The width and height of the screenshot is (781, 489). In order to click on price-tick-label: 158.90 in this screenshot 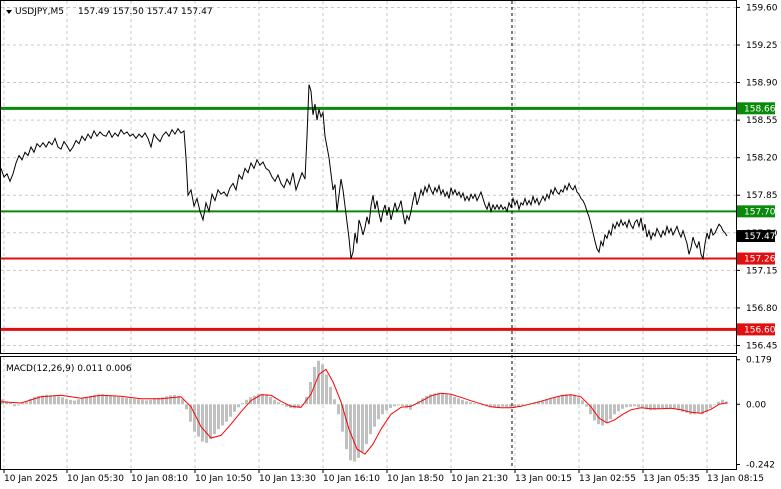, I will do `click(762, 84)`.